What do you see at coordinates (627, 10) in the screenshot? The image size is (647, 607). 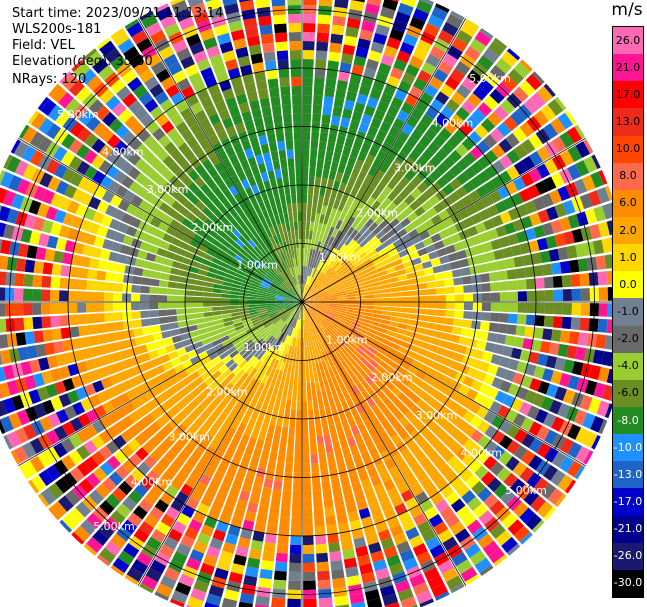 I see `colorbar-unit: m/s` at bounding box center [627, 10].